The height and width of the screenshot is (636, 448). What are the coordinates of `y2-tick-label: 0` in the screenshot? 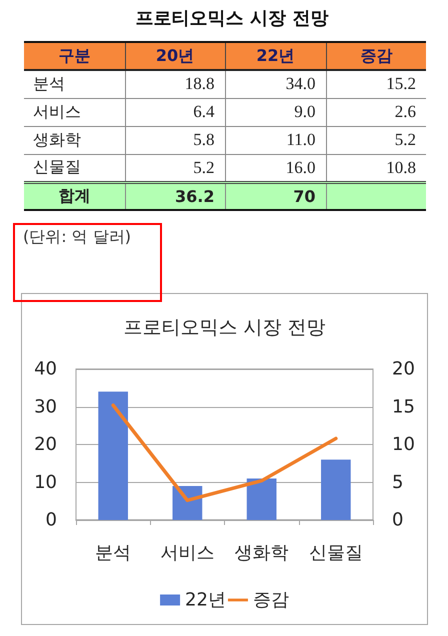 It's located at (398, 520).